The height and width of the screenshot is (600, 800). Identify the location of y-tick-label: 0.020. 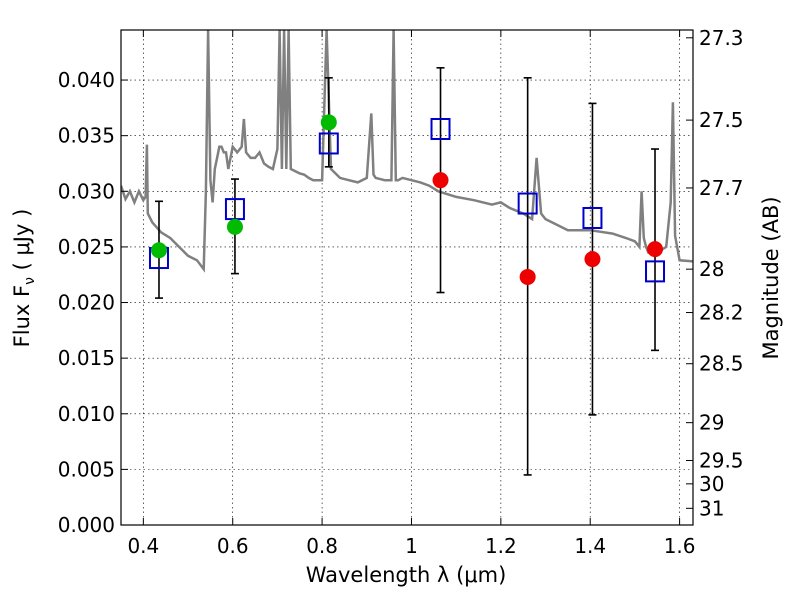
(86, 303).